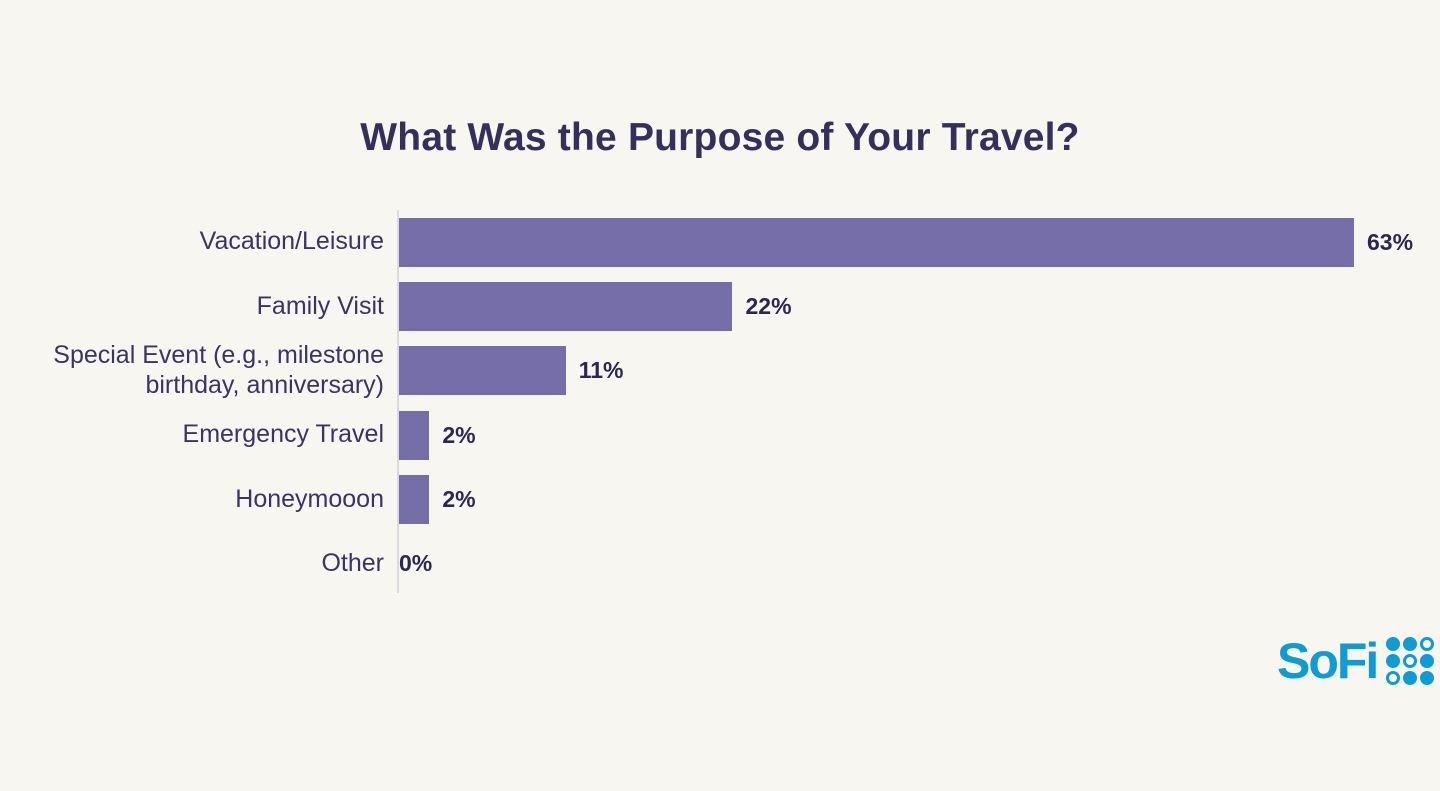  I want to click on chart-row: Vacation/Leisure 63%, so click(720, 242).